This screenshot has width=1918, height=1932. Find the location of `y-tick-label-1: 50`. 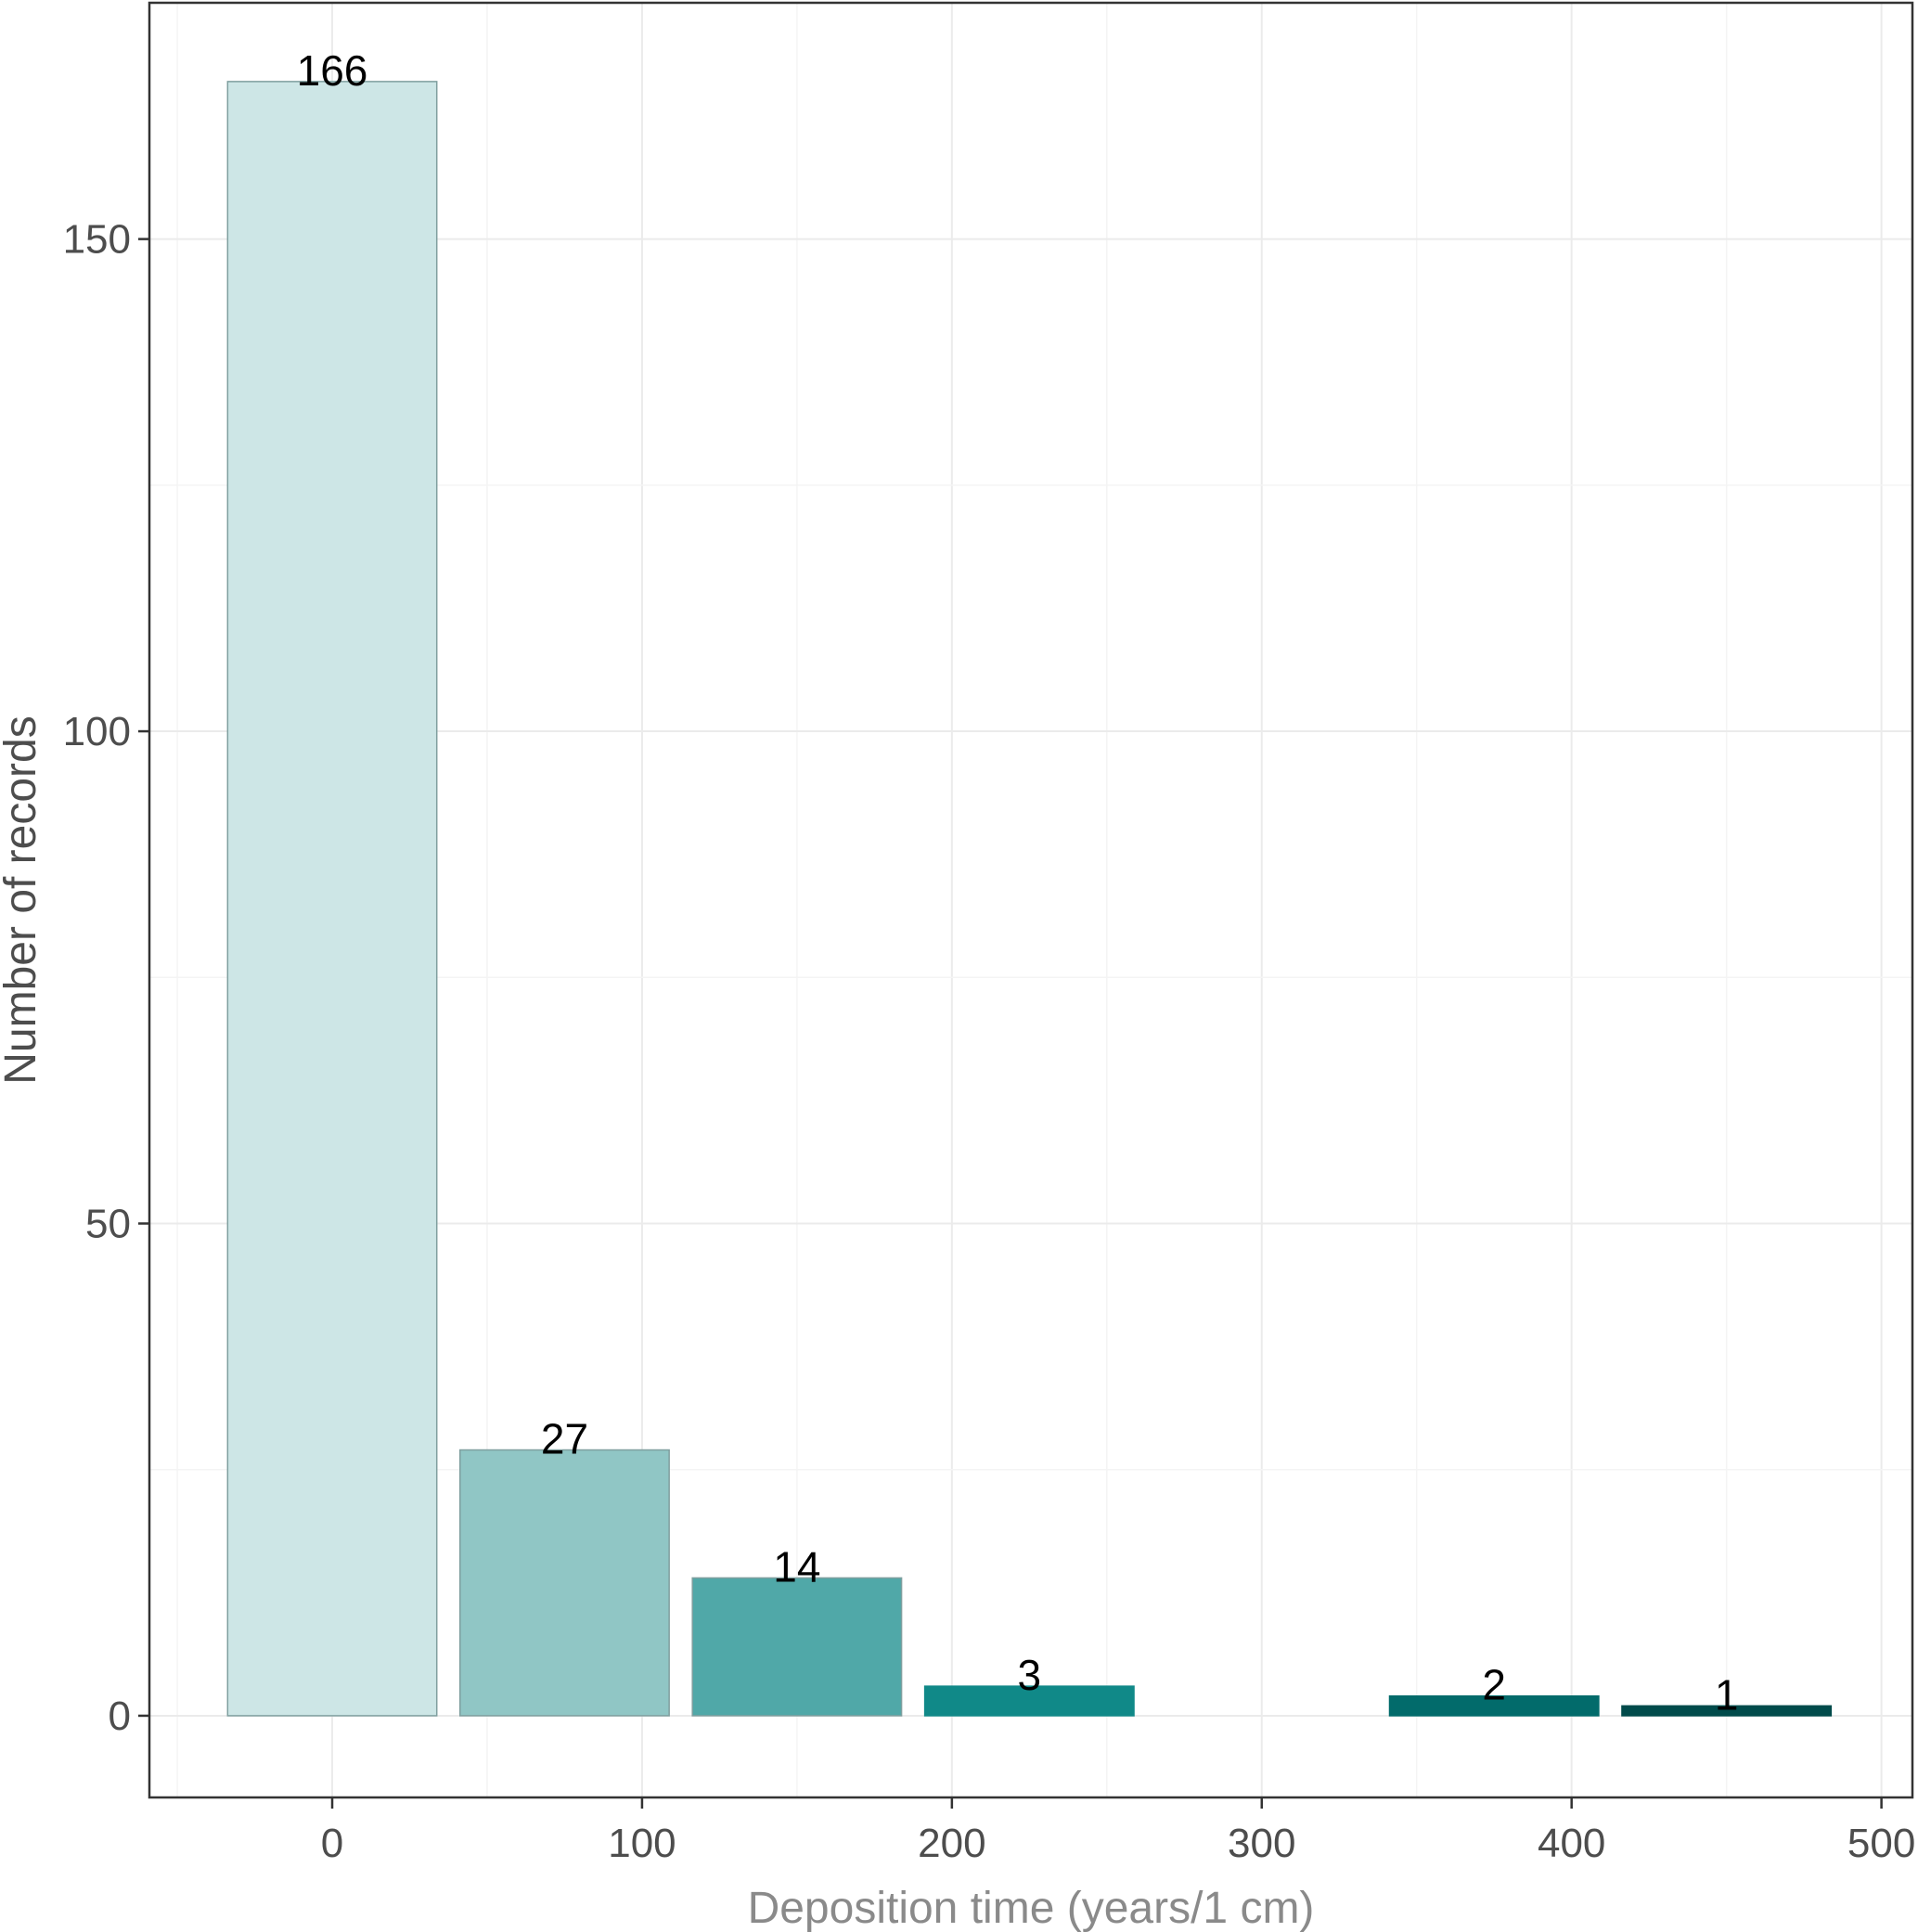

y-tick-label-1: 50 is located at coordinates (108, 1224).